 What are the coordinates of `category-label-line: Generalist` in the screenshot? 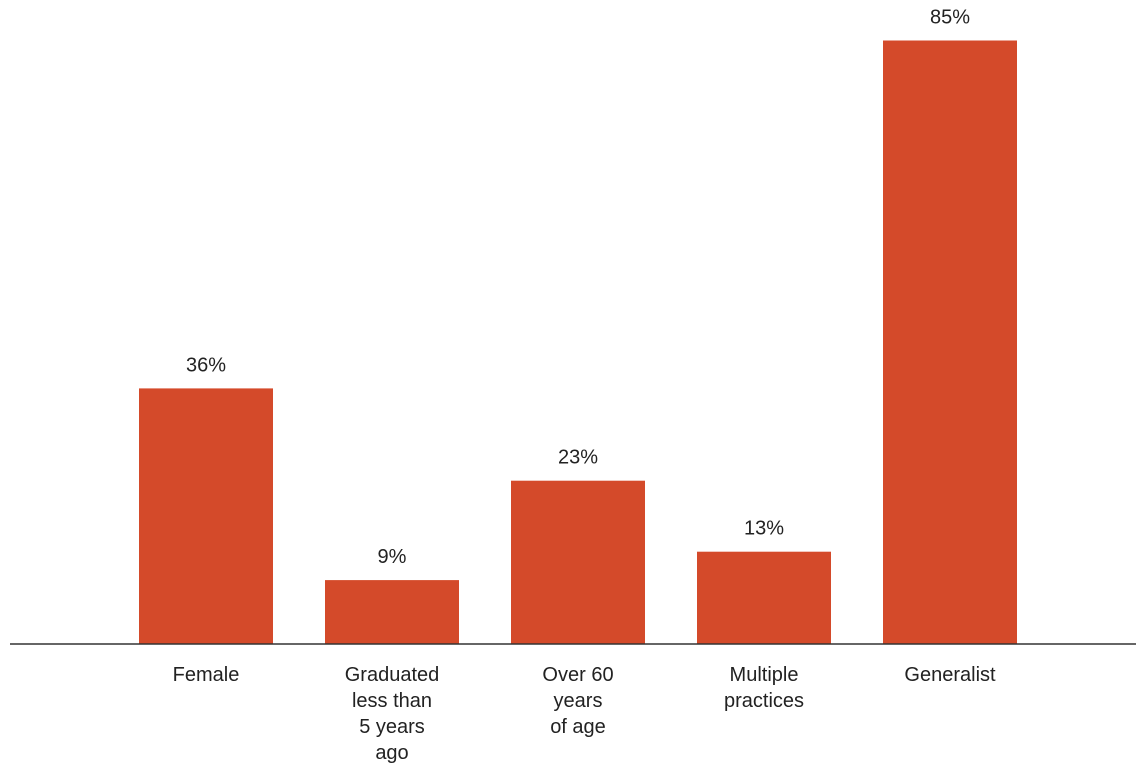 It's located at (950, 675).